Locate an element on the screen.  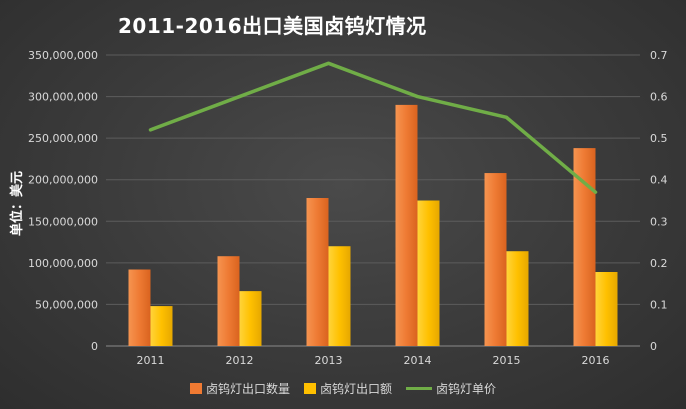
legend-label-quantity: 卤钨灯出口数量 is located at coordinates (247, 389).